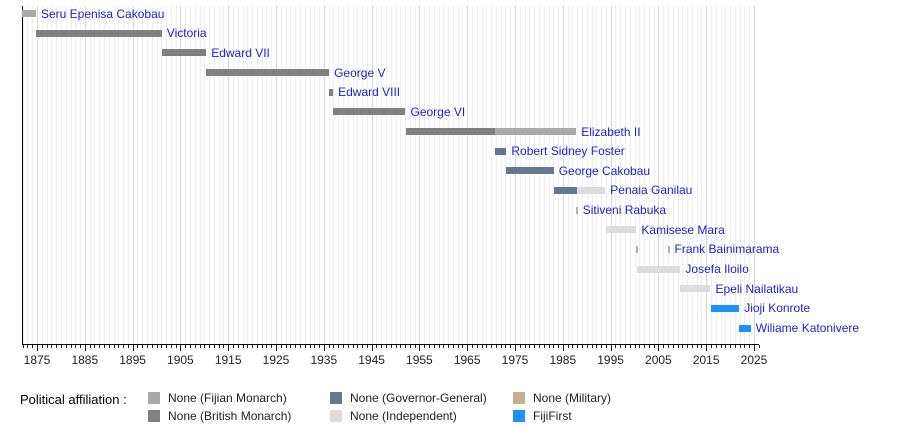  Describe the element at coordinates (563, 360) in the screenshot. I see `axis-tick-label: 1985` at that location.